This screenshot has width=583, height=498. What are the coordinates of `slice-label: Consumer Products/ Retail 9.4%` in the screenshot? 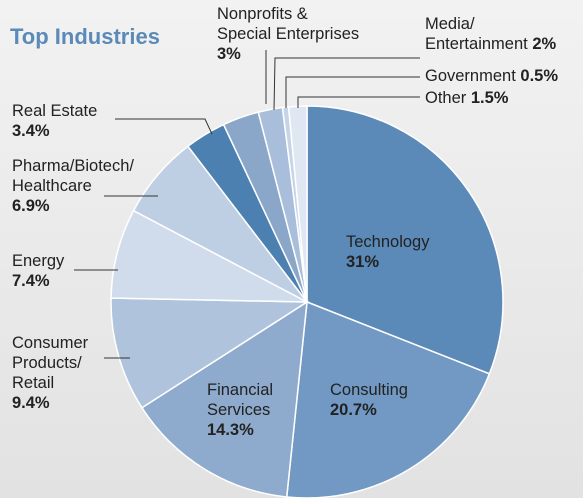 It's located at (50, 373).